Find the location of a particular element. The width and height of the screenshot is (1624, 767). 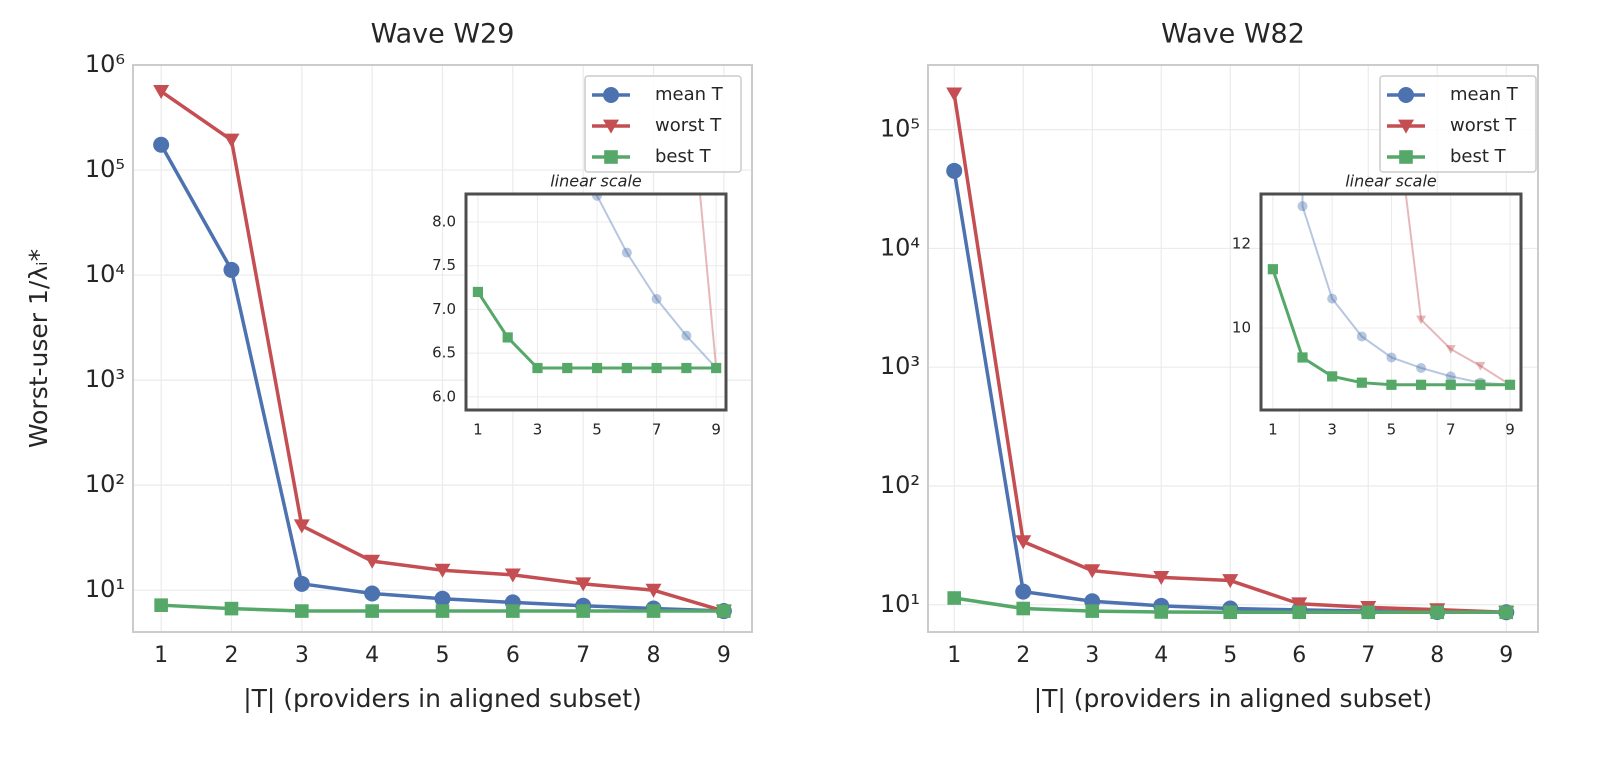

inset-y-tick-label: 12 is located at coordinates (1241, 244).